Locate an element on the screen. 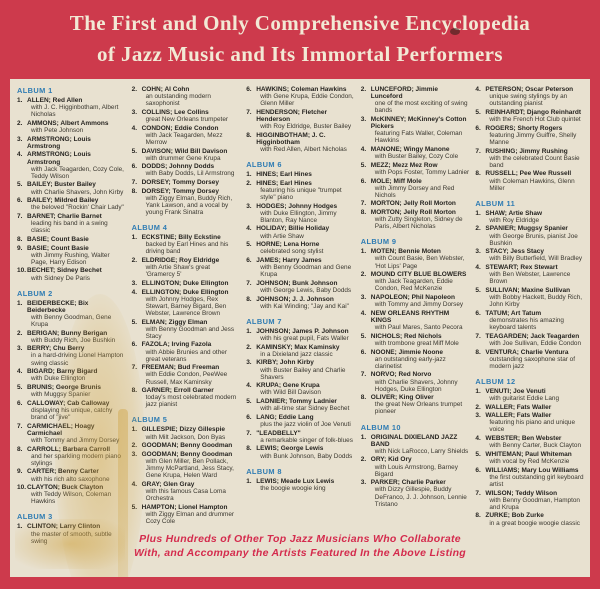 This screenshot has width=600, height=589. entry-artist-name: WHITEMAN; Paul Whiteman is located at coordinates (528, 454).